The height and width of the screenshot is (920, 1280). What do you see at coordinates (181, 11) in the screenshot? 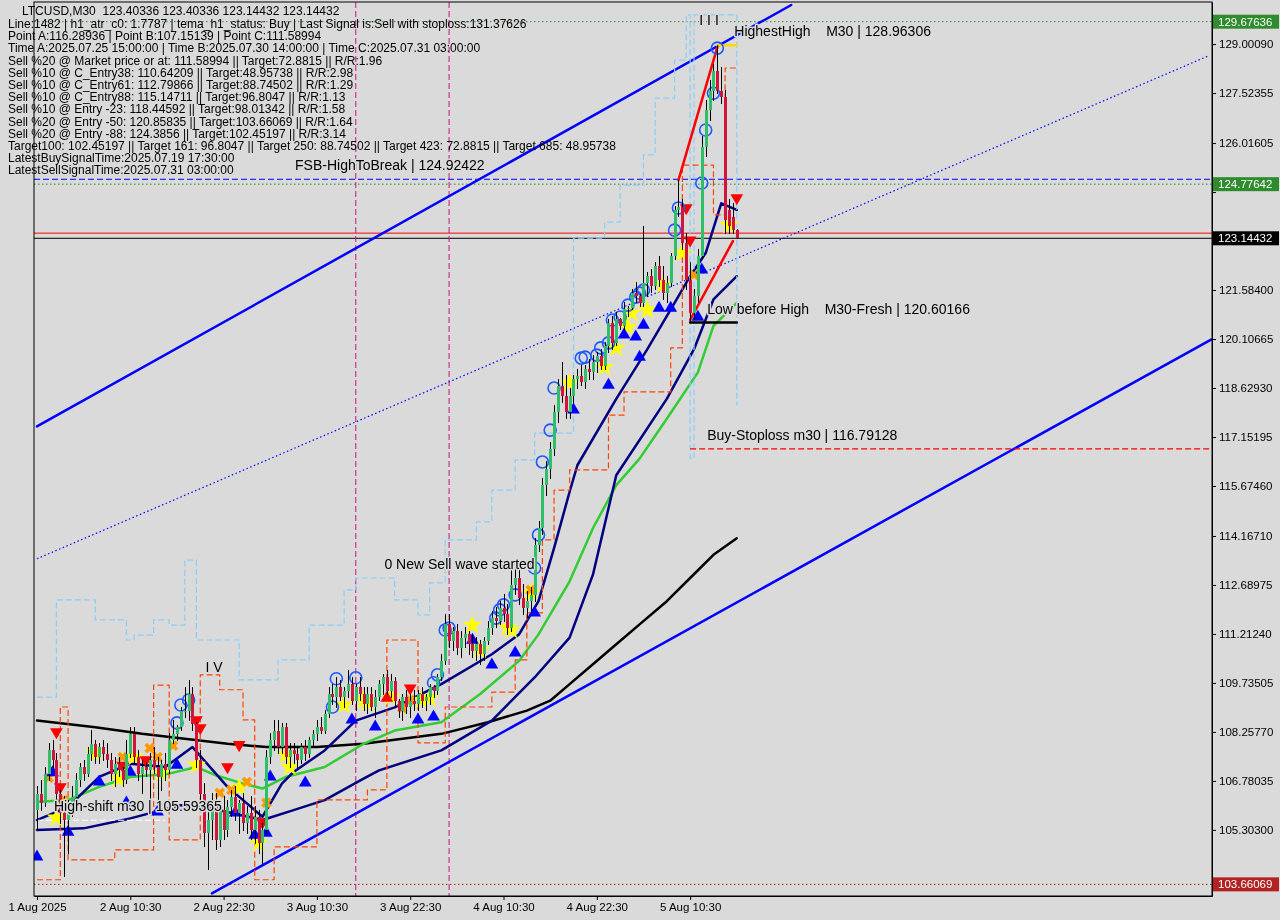
I see `chart-title: LTCUSD,M30 123.40336 123.40336 123.14432 123.14432` at bounding box center [181, 11].